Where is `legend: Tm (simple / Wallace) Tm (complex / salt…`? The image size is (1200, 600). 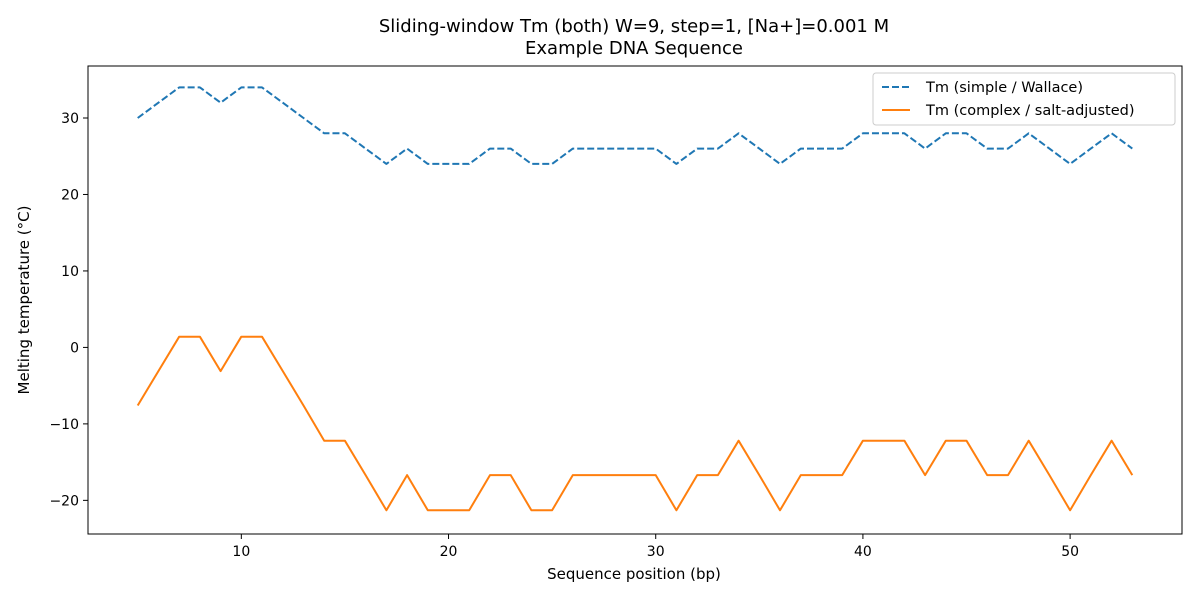 legend: Tm (simple / Wallace) Tm (complex / salt… is located at coordinates (1024, 99).